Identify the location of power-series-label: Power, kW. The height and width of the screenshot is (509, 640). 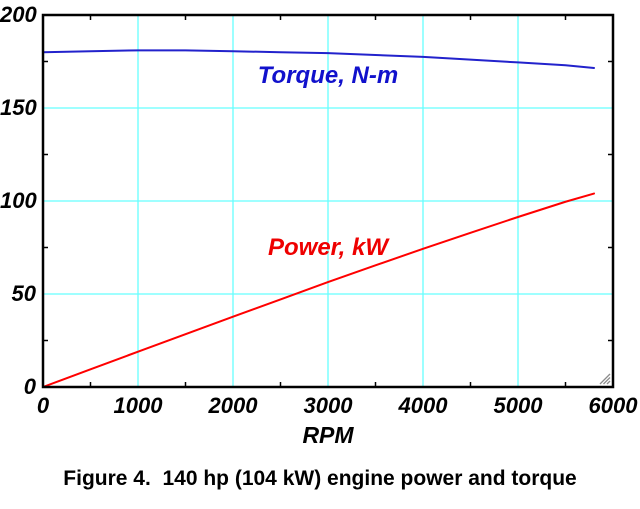
(328, 247).